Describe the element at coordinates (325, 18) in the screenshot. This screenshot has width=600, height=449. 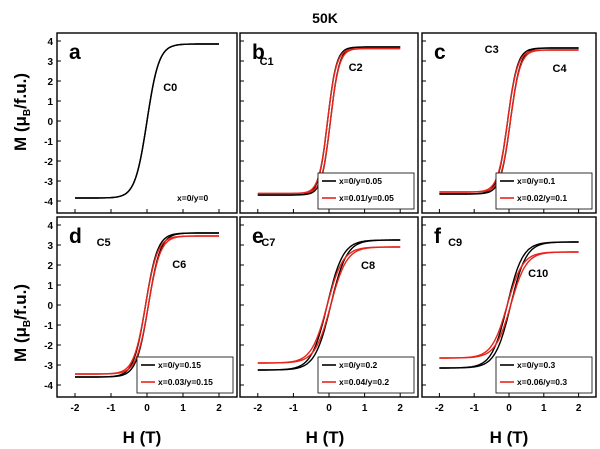
I see `figure-title: 50K` at that location.